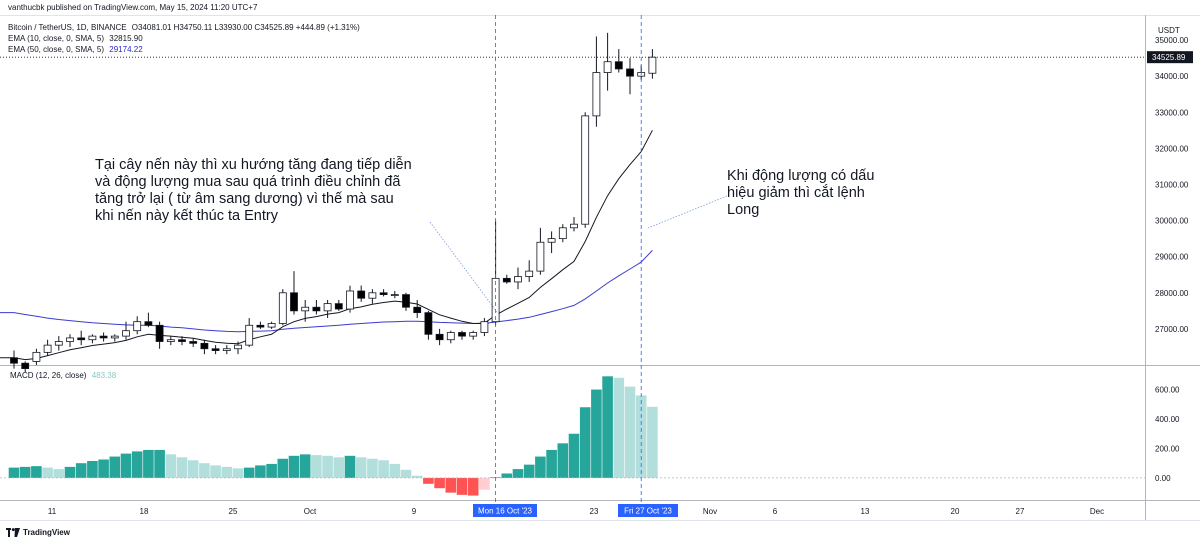  I want to click on macd-tick-label: 0.00, so click(1163, 478).